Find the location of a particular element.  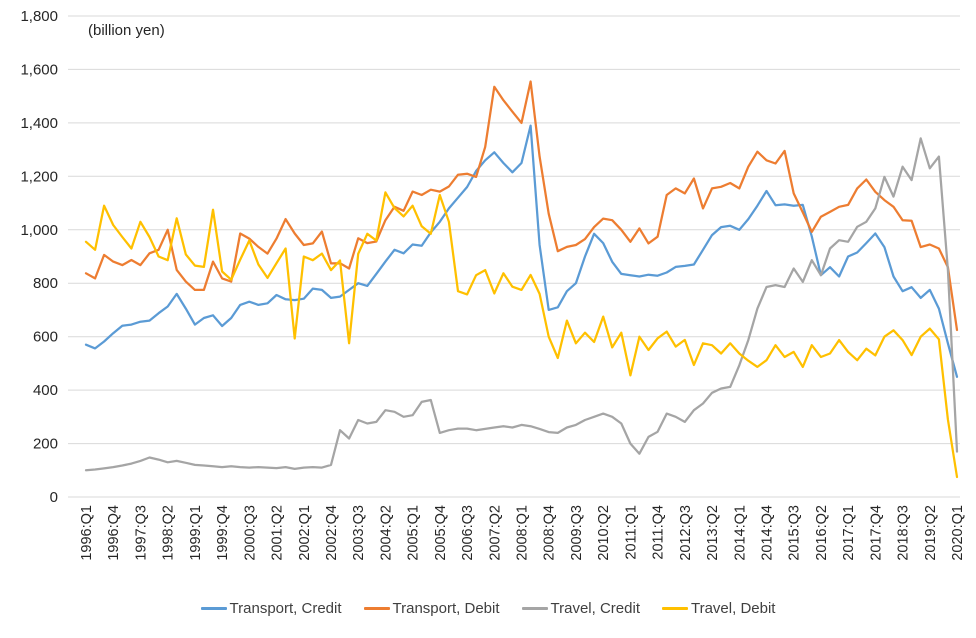

x-tick-label: 2008:Q4 is located at coordinates (550, 533).